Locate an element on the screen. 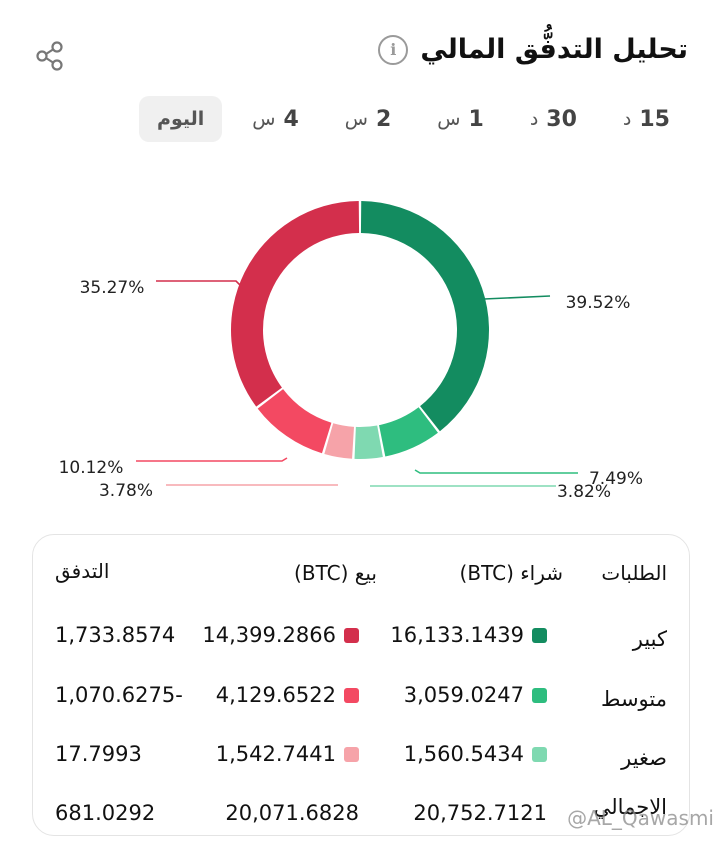 The width and height of the screenshot is (720, 846). table-row: متوسط 3,059.0247 4,129.6522 1,070.6275- is located at coordinates (361, 703).